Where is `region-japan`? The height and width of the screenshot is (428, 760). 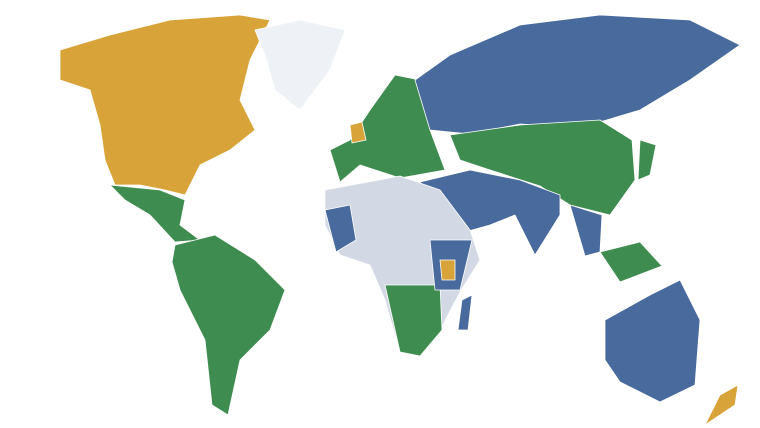
region-japan is located at coordinates (647, 160).